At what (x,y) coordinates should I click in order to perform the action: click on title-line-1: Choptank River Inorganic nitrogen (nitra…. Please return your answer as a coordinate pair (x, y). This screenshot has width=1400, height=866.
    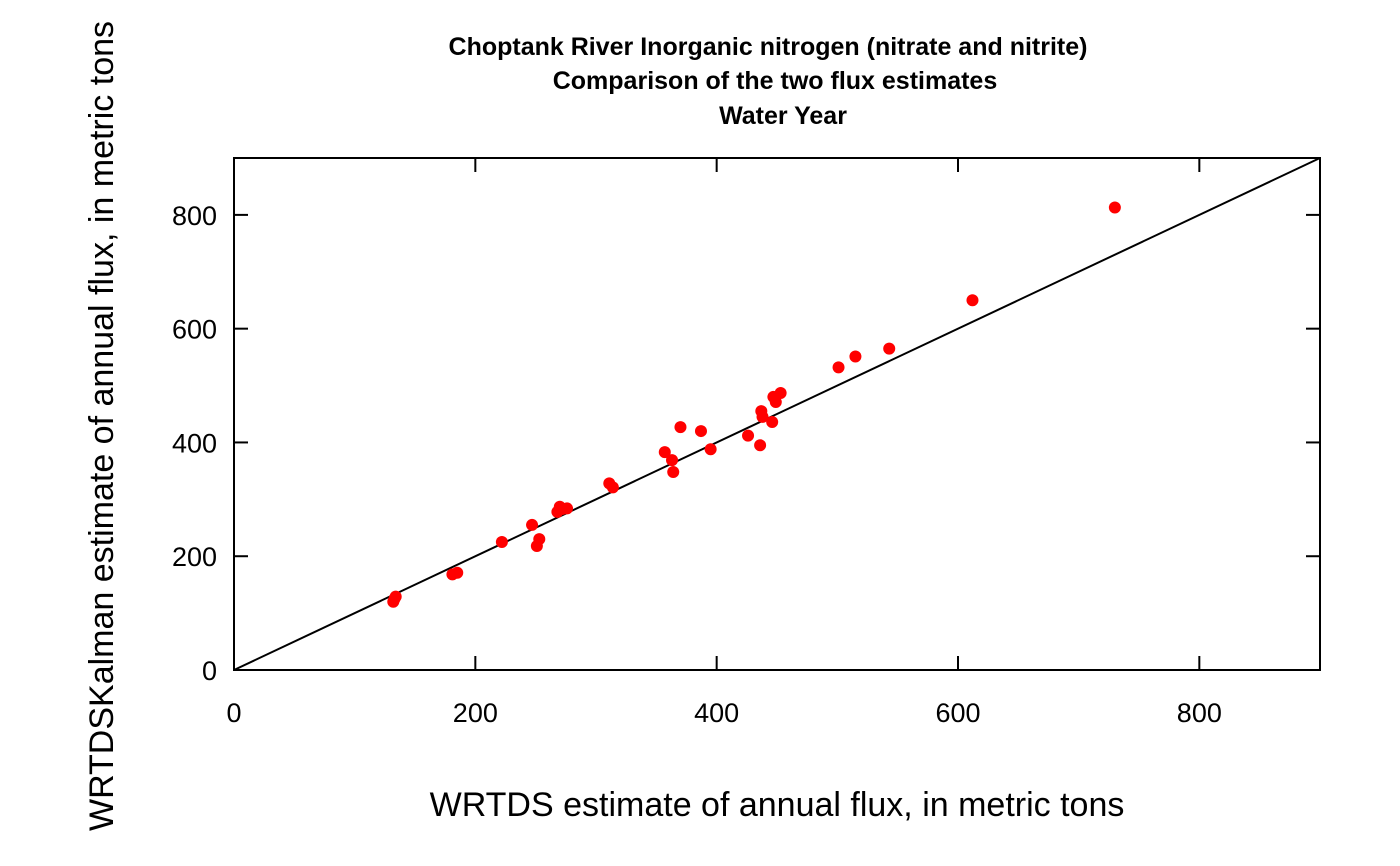
    Looking at the image, I should click on (768, 47).